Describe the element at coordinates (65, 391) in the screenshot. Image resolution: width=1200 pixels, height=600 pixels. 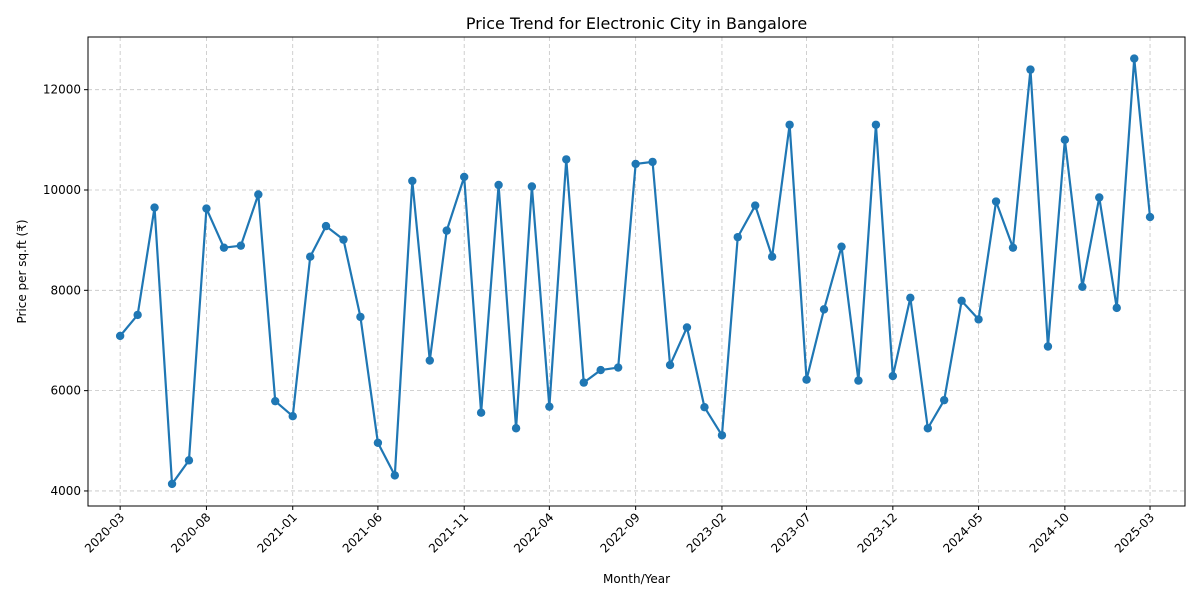
I see `y-tick-label: 6000` at that location.